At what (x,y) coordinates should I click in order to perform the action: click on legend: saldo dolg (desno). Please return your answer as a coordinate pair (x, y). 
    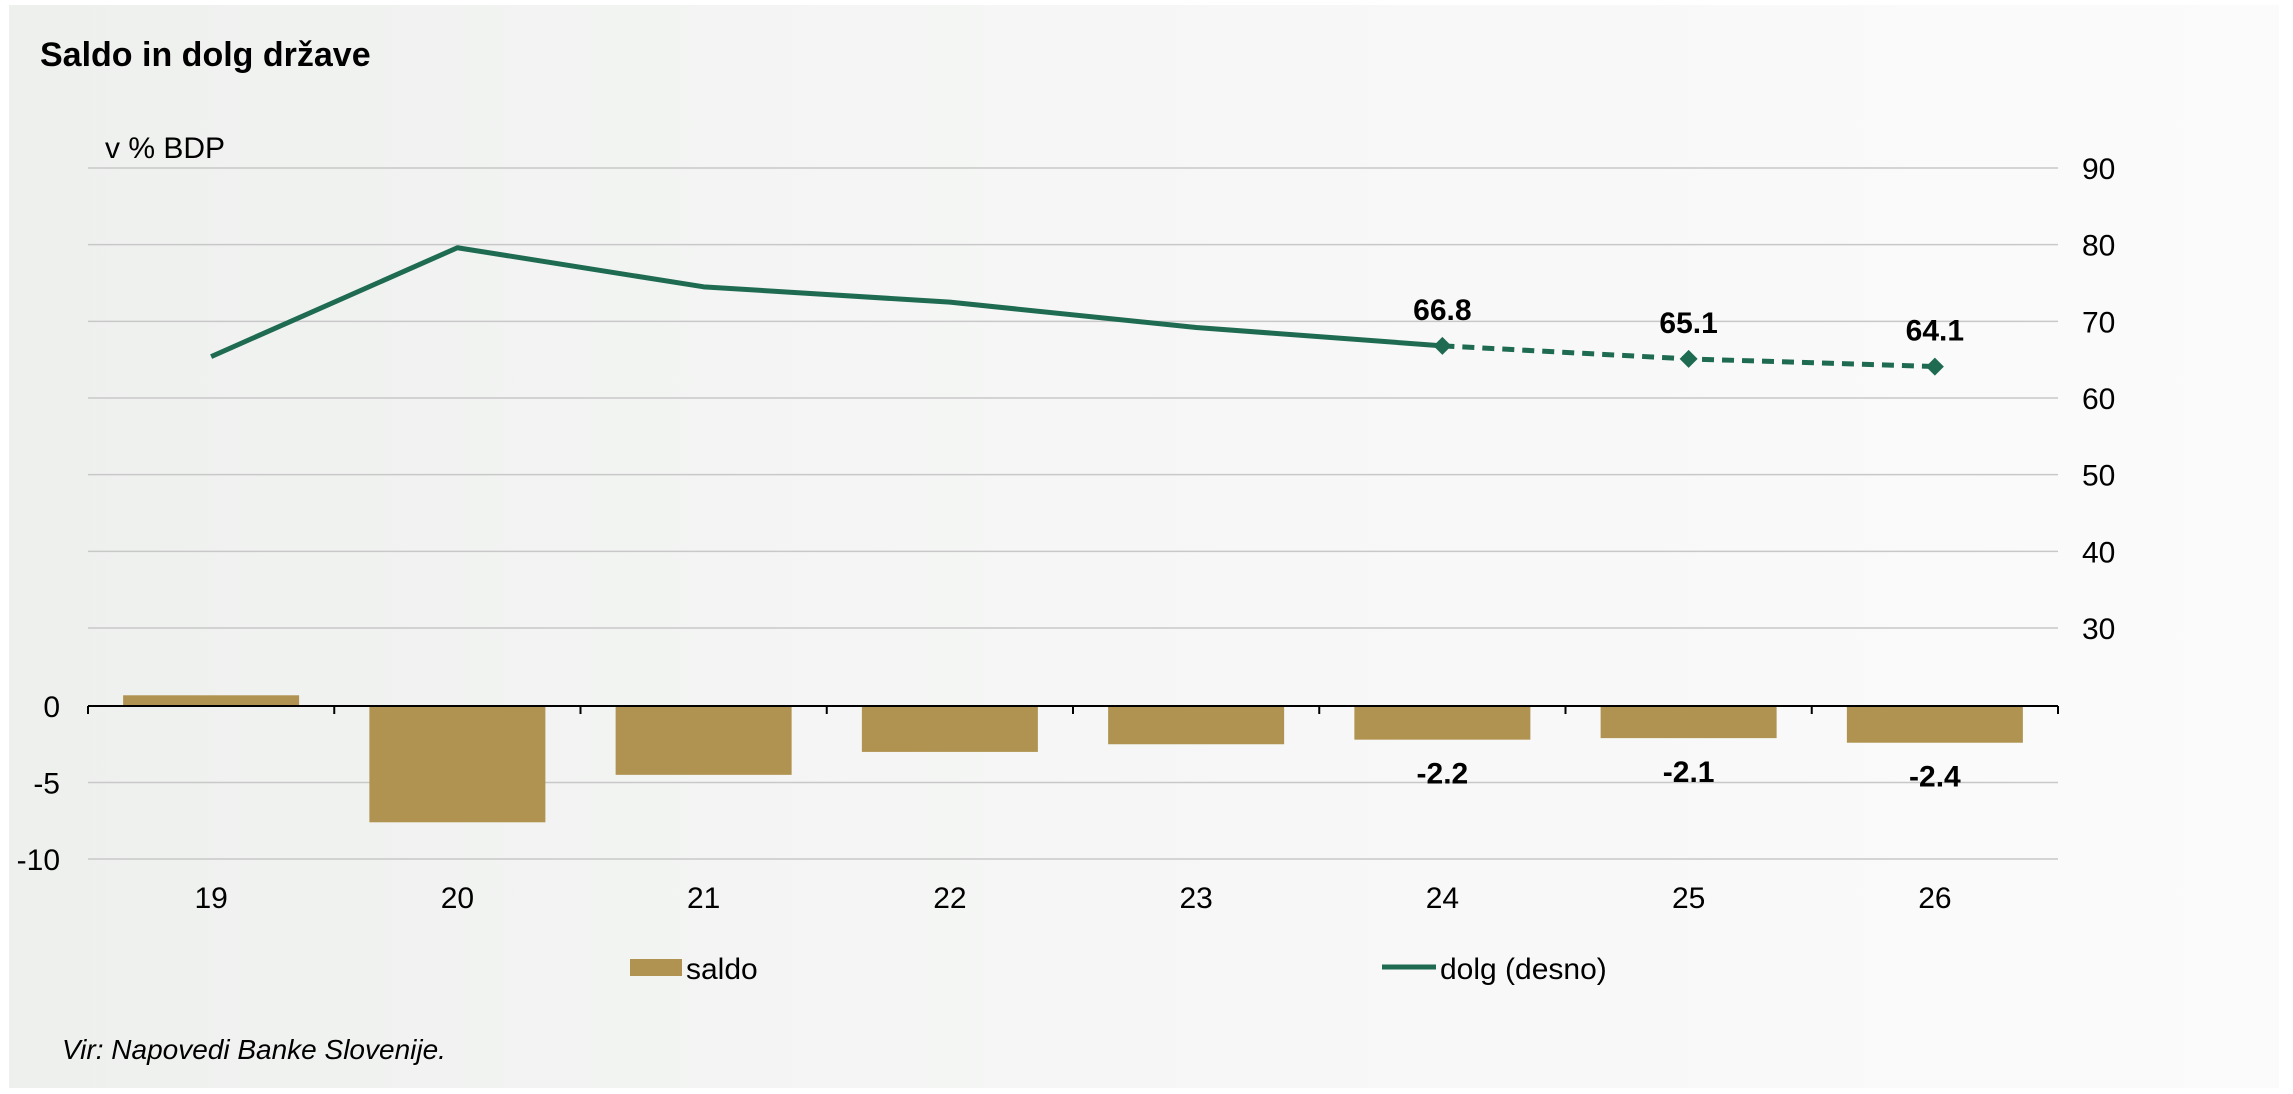
    Looking at the image, I should click on (1118, 969).